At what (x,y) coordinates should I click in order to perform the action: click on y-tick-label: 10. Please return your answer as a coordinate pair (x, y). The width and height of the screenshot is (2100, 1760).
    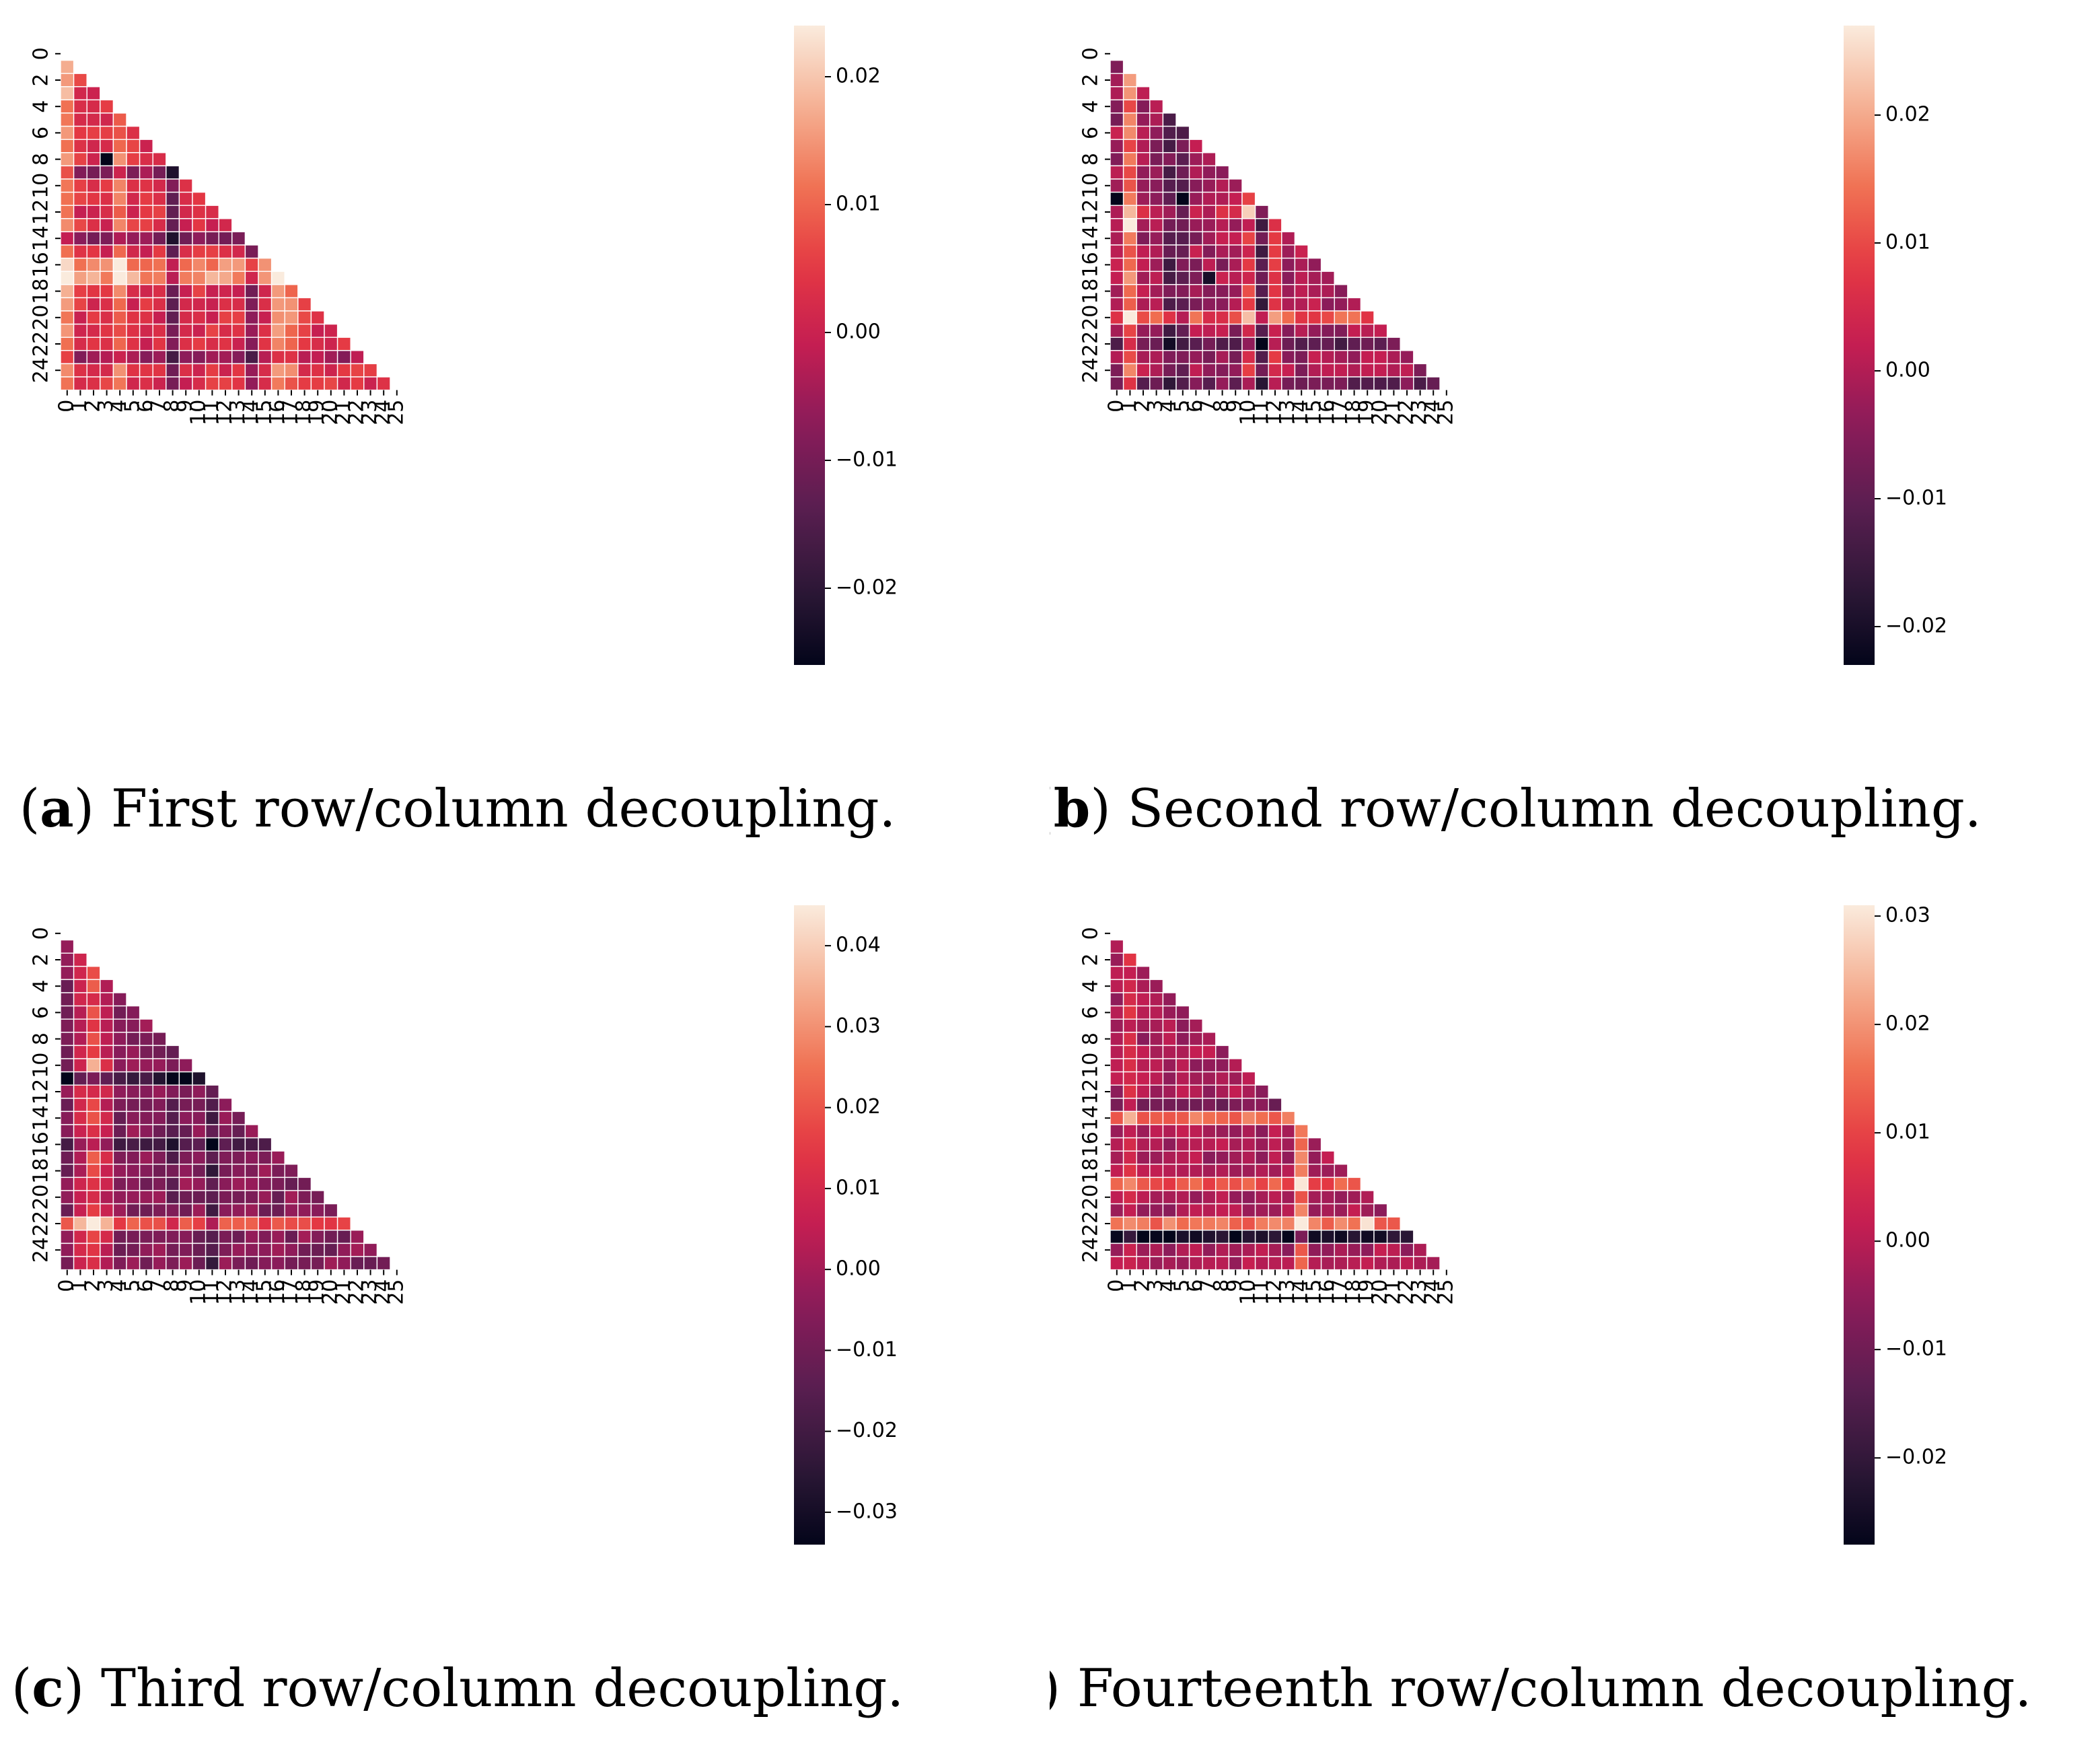
    Looking at the image, I should click on (1091, 186).